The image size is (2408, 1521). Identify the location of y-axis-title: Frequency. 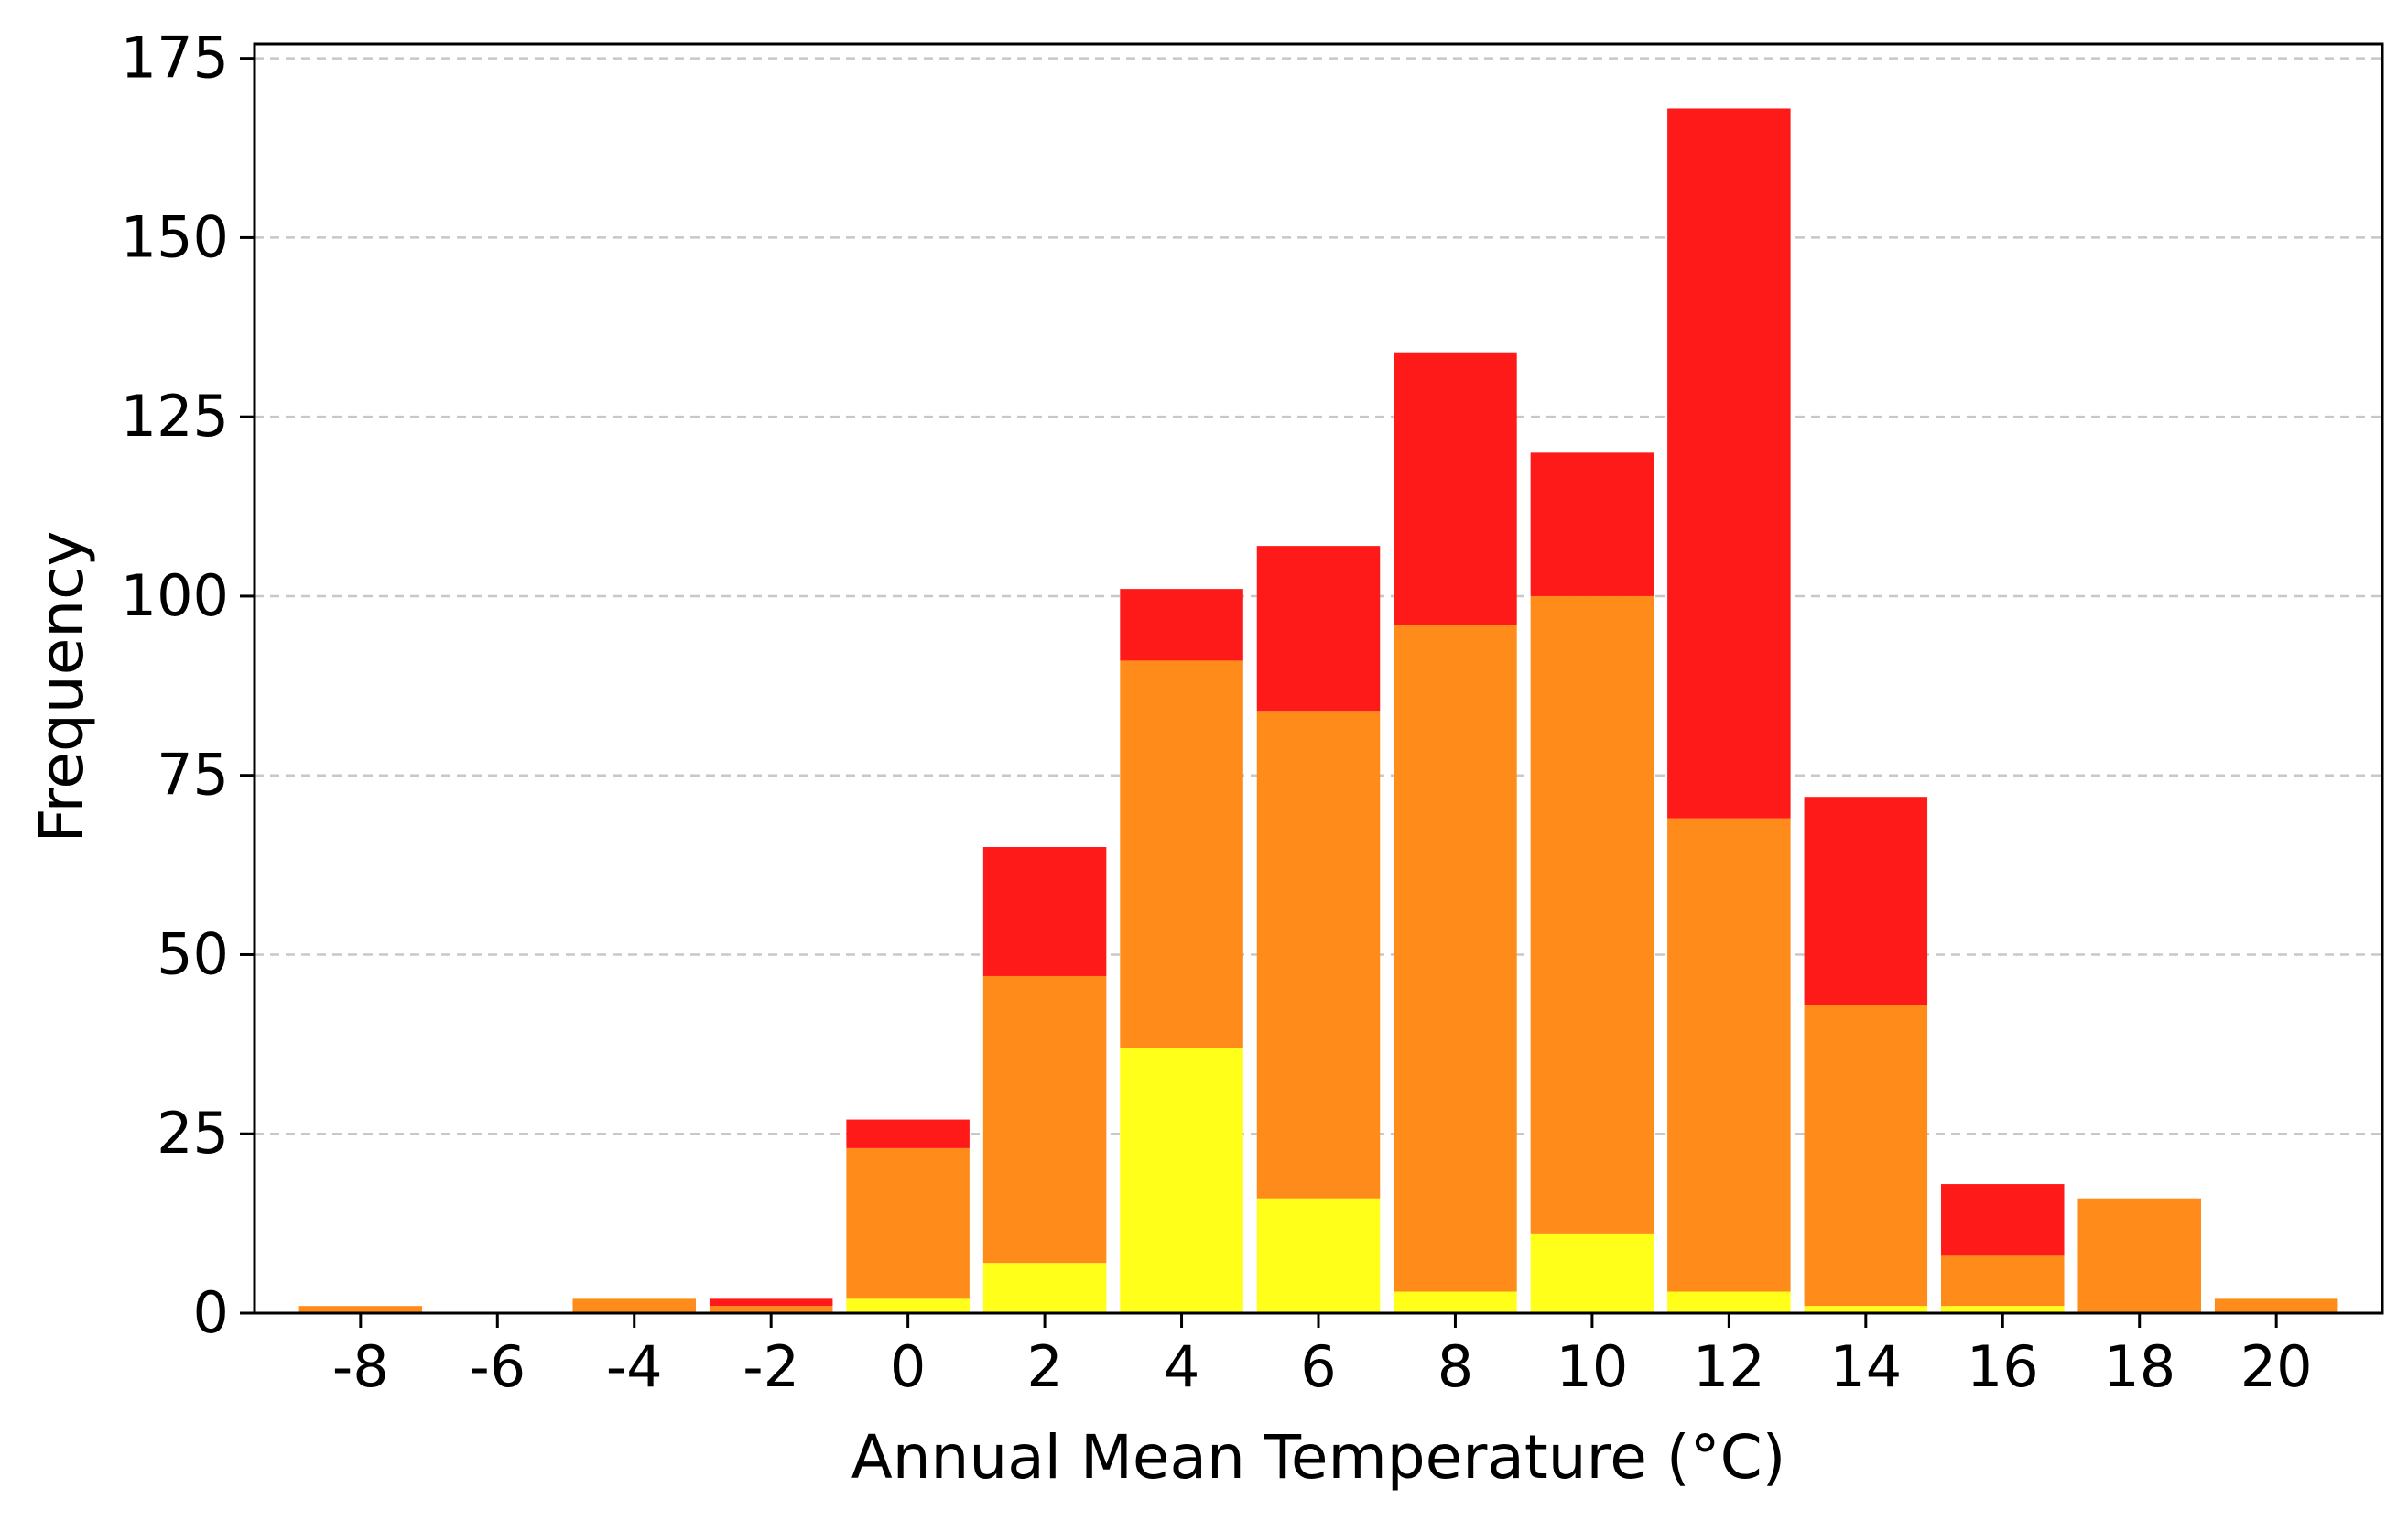
(62, 687).